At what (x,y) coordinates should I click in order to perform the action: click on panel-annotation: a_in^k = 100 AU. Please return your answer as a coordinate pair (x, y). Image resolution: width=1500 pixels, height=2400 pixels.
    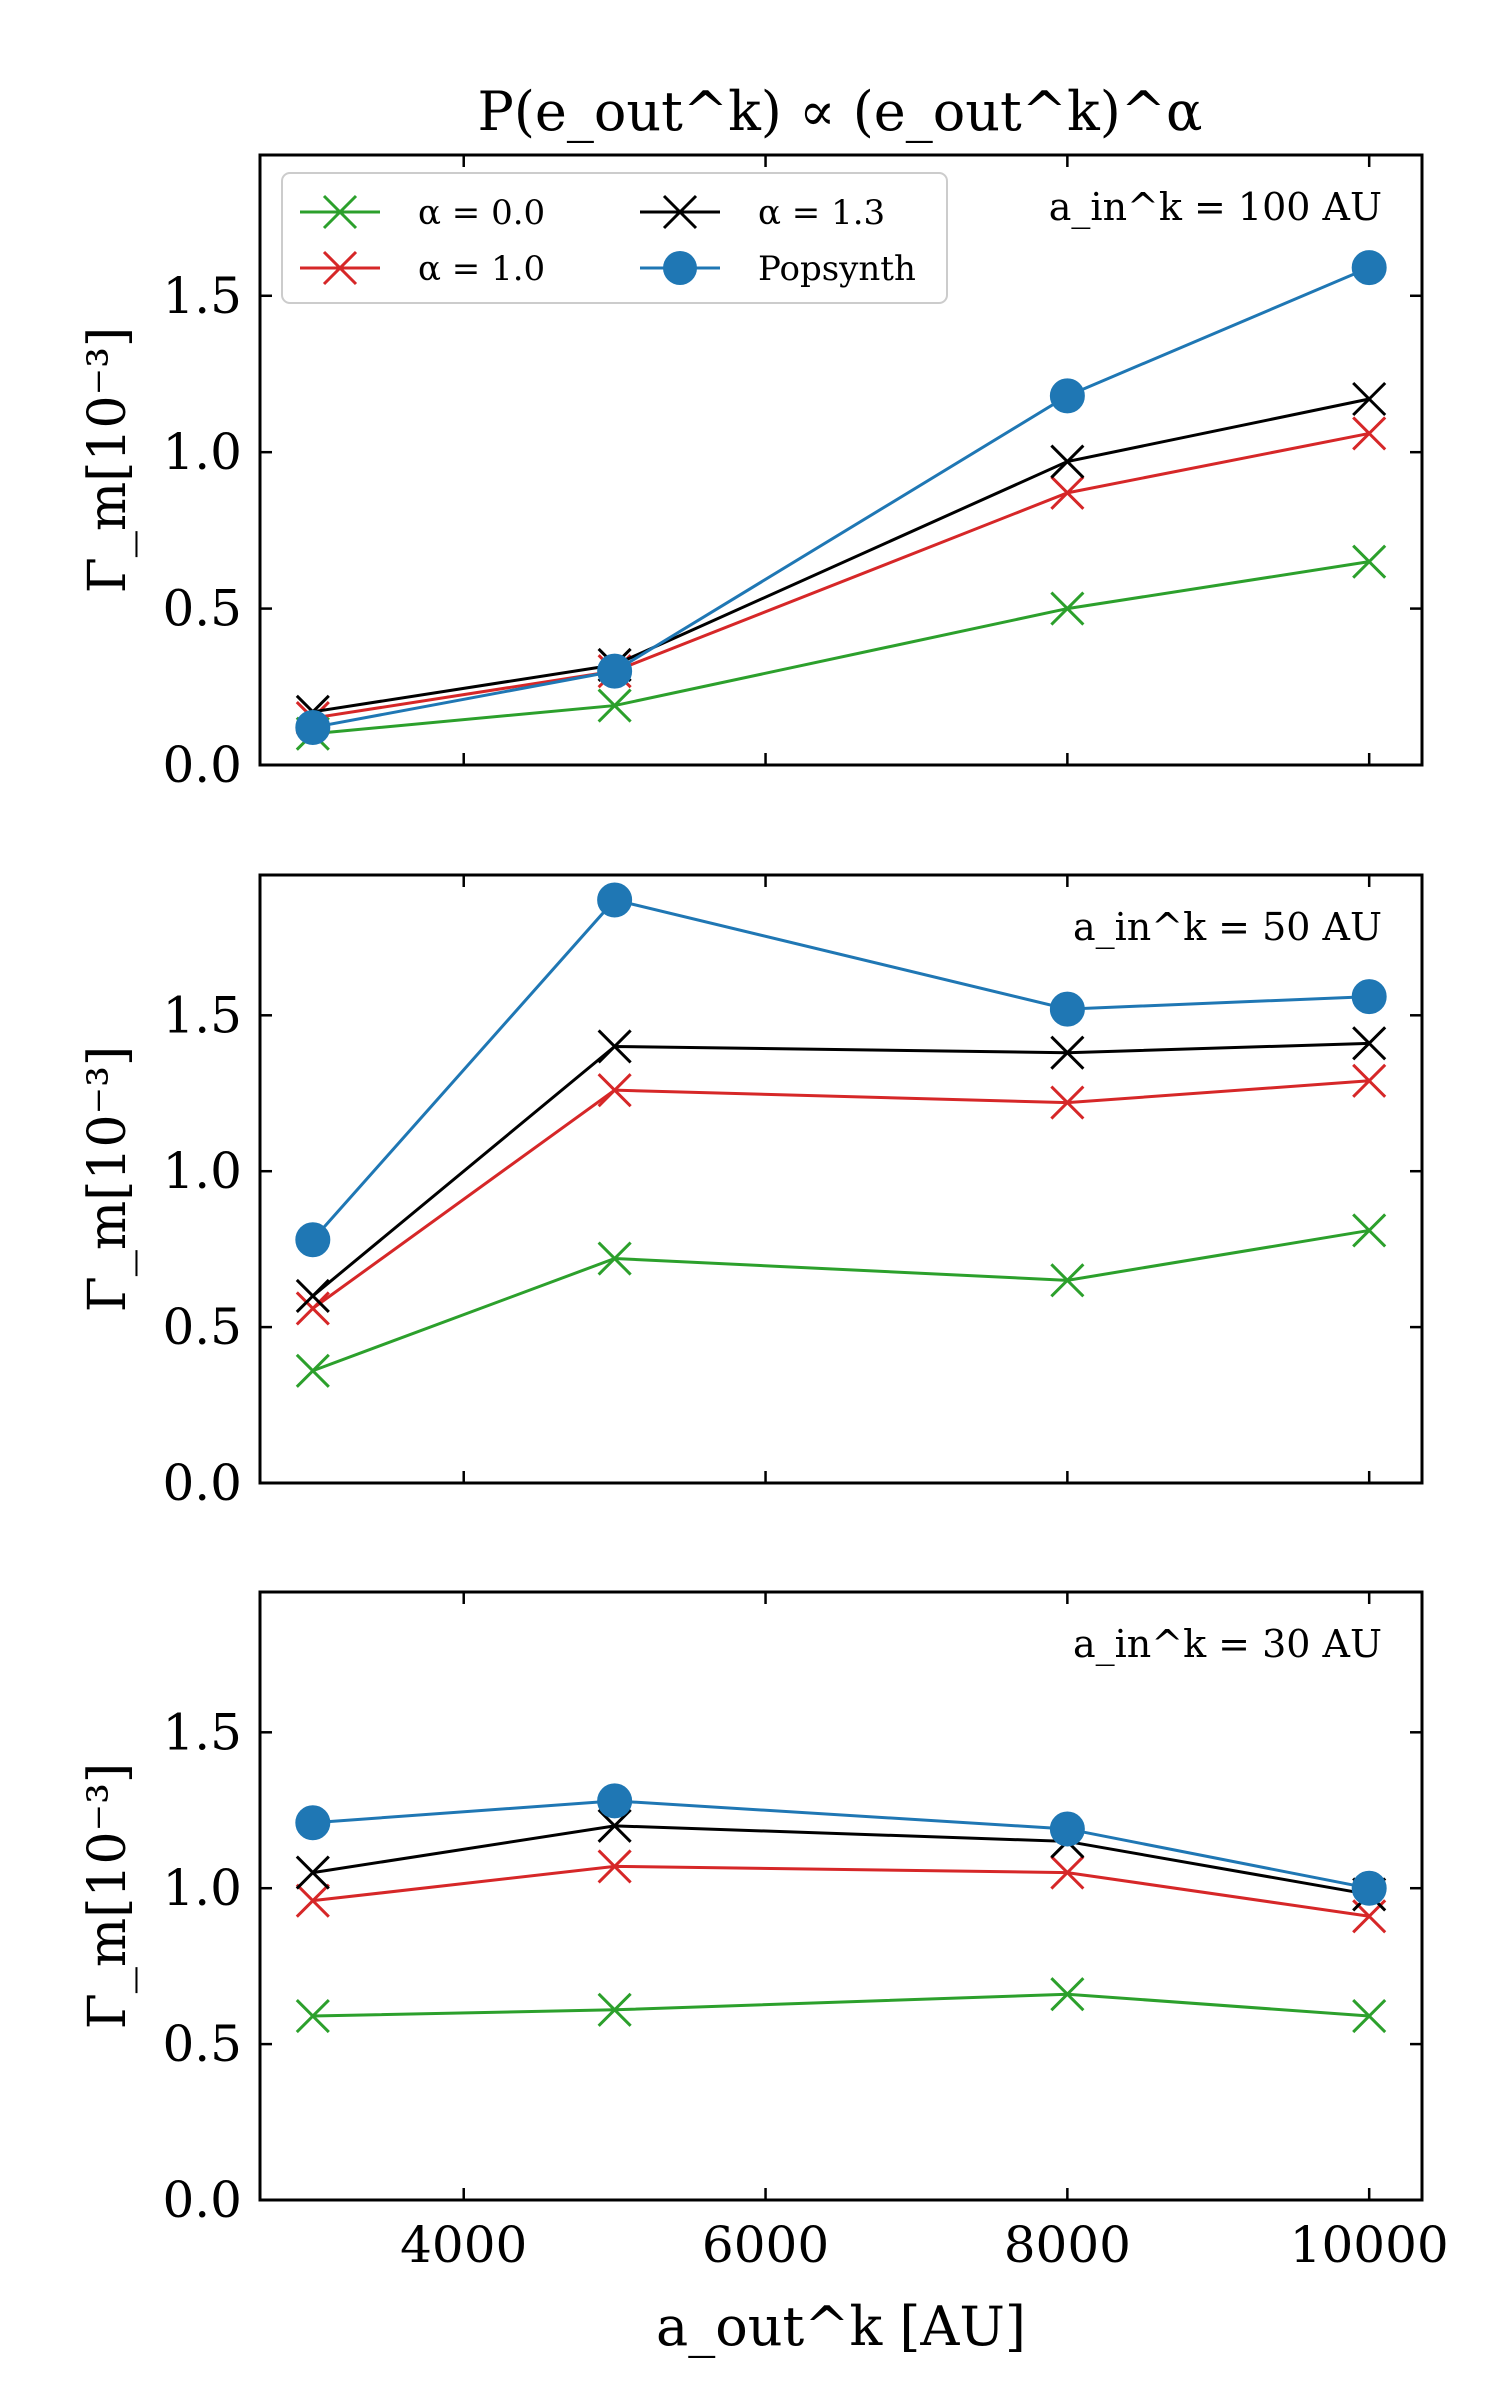
    Looking at the image, I should click on (1215, 207).